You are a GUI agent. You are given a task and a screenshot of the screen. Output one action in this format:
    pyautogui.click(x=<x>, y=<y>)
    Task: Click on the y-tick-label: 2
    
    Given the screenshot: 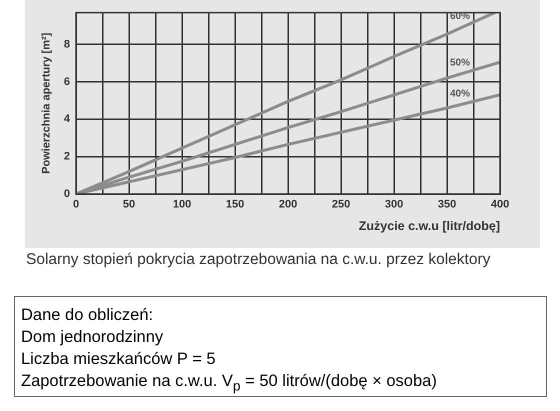 What is the action you would take?
    pyautogui.click(x=67, y=156)
    